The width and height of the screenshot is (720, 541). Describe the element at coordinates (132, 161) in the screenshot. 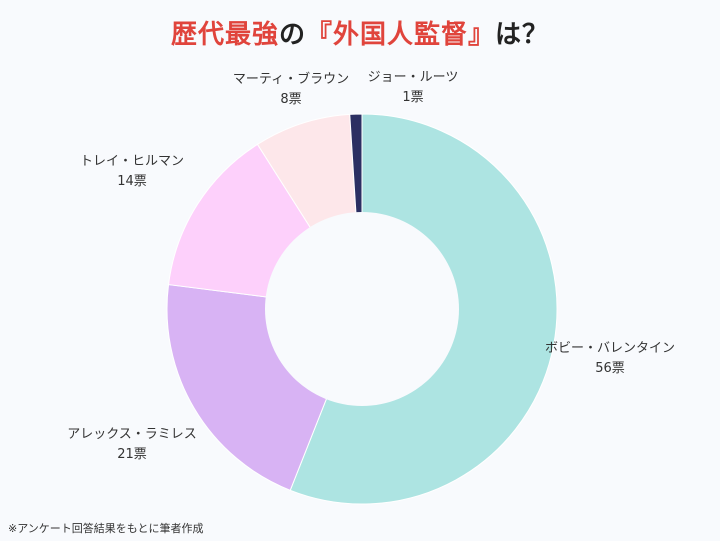

I see `slice-label-3: トレイ・ヒルマン` at that location.